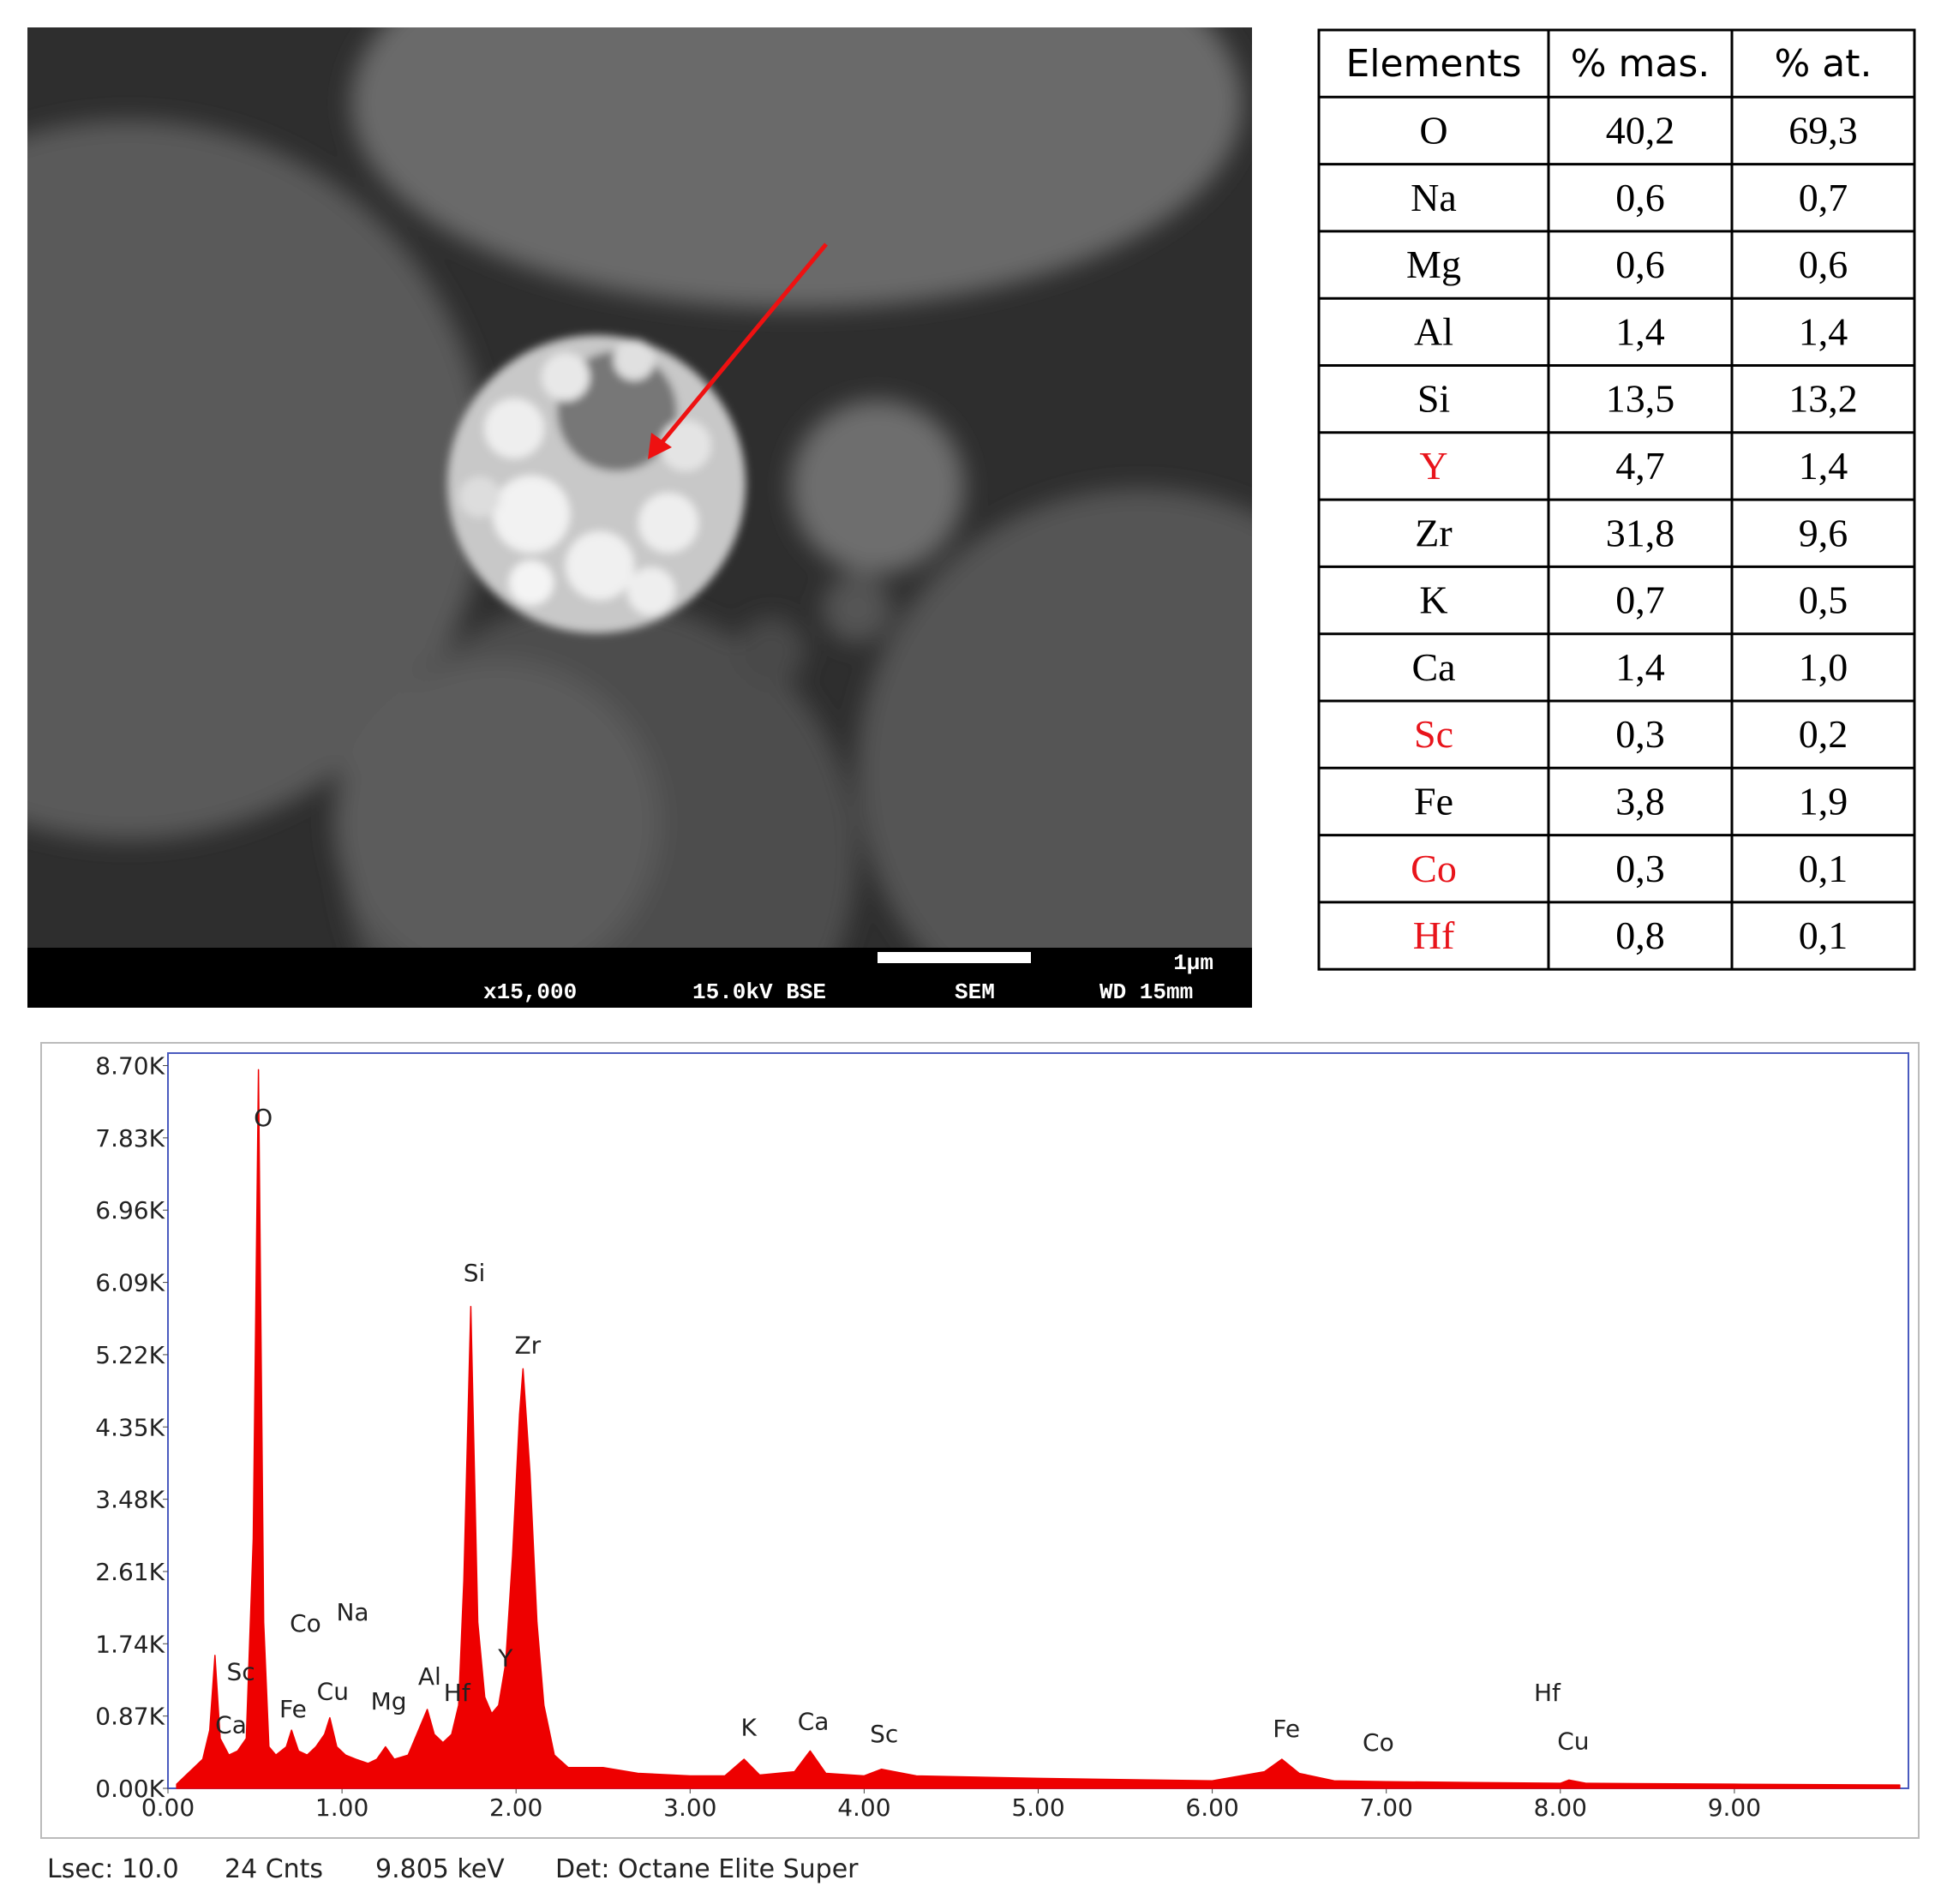 The width and height of the screenshot is (1941, 1904). What do you see at coordinates (1641, 399) in the screenshot?
I see `cell: 13,5` at bounding box center [1641, 399].